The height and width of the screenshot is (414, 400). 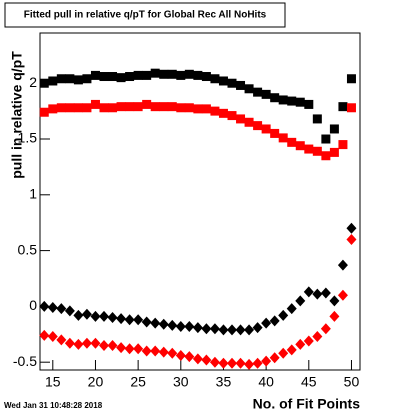 I want to click on x-axis-label: No. of Fit Points, so click(x=307, y=404).